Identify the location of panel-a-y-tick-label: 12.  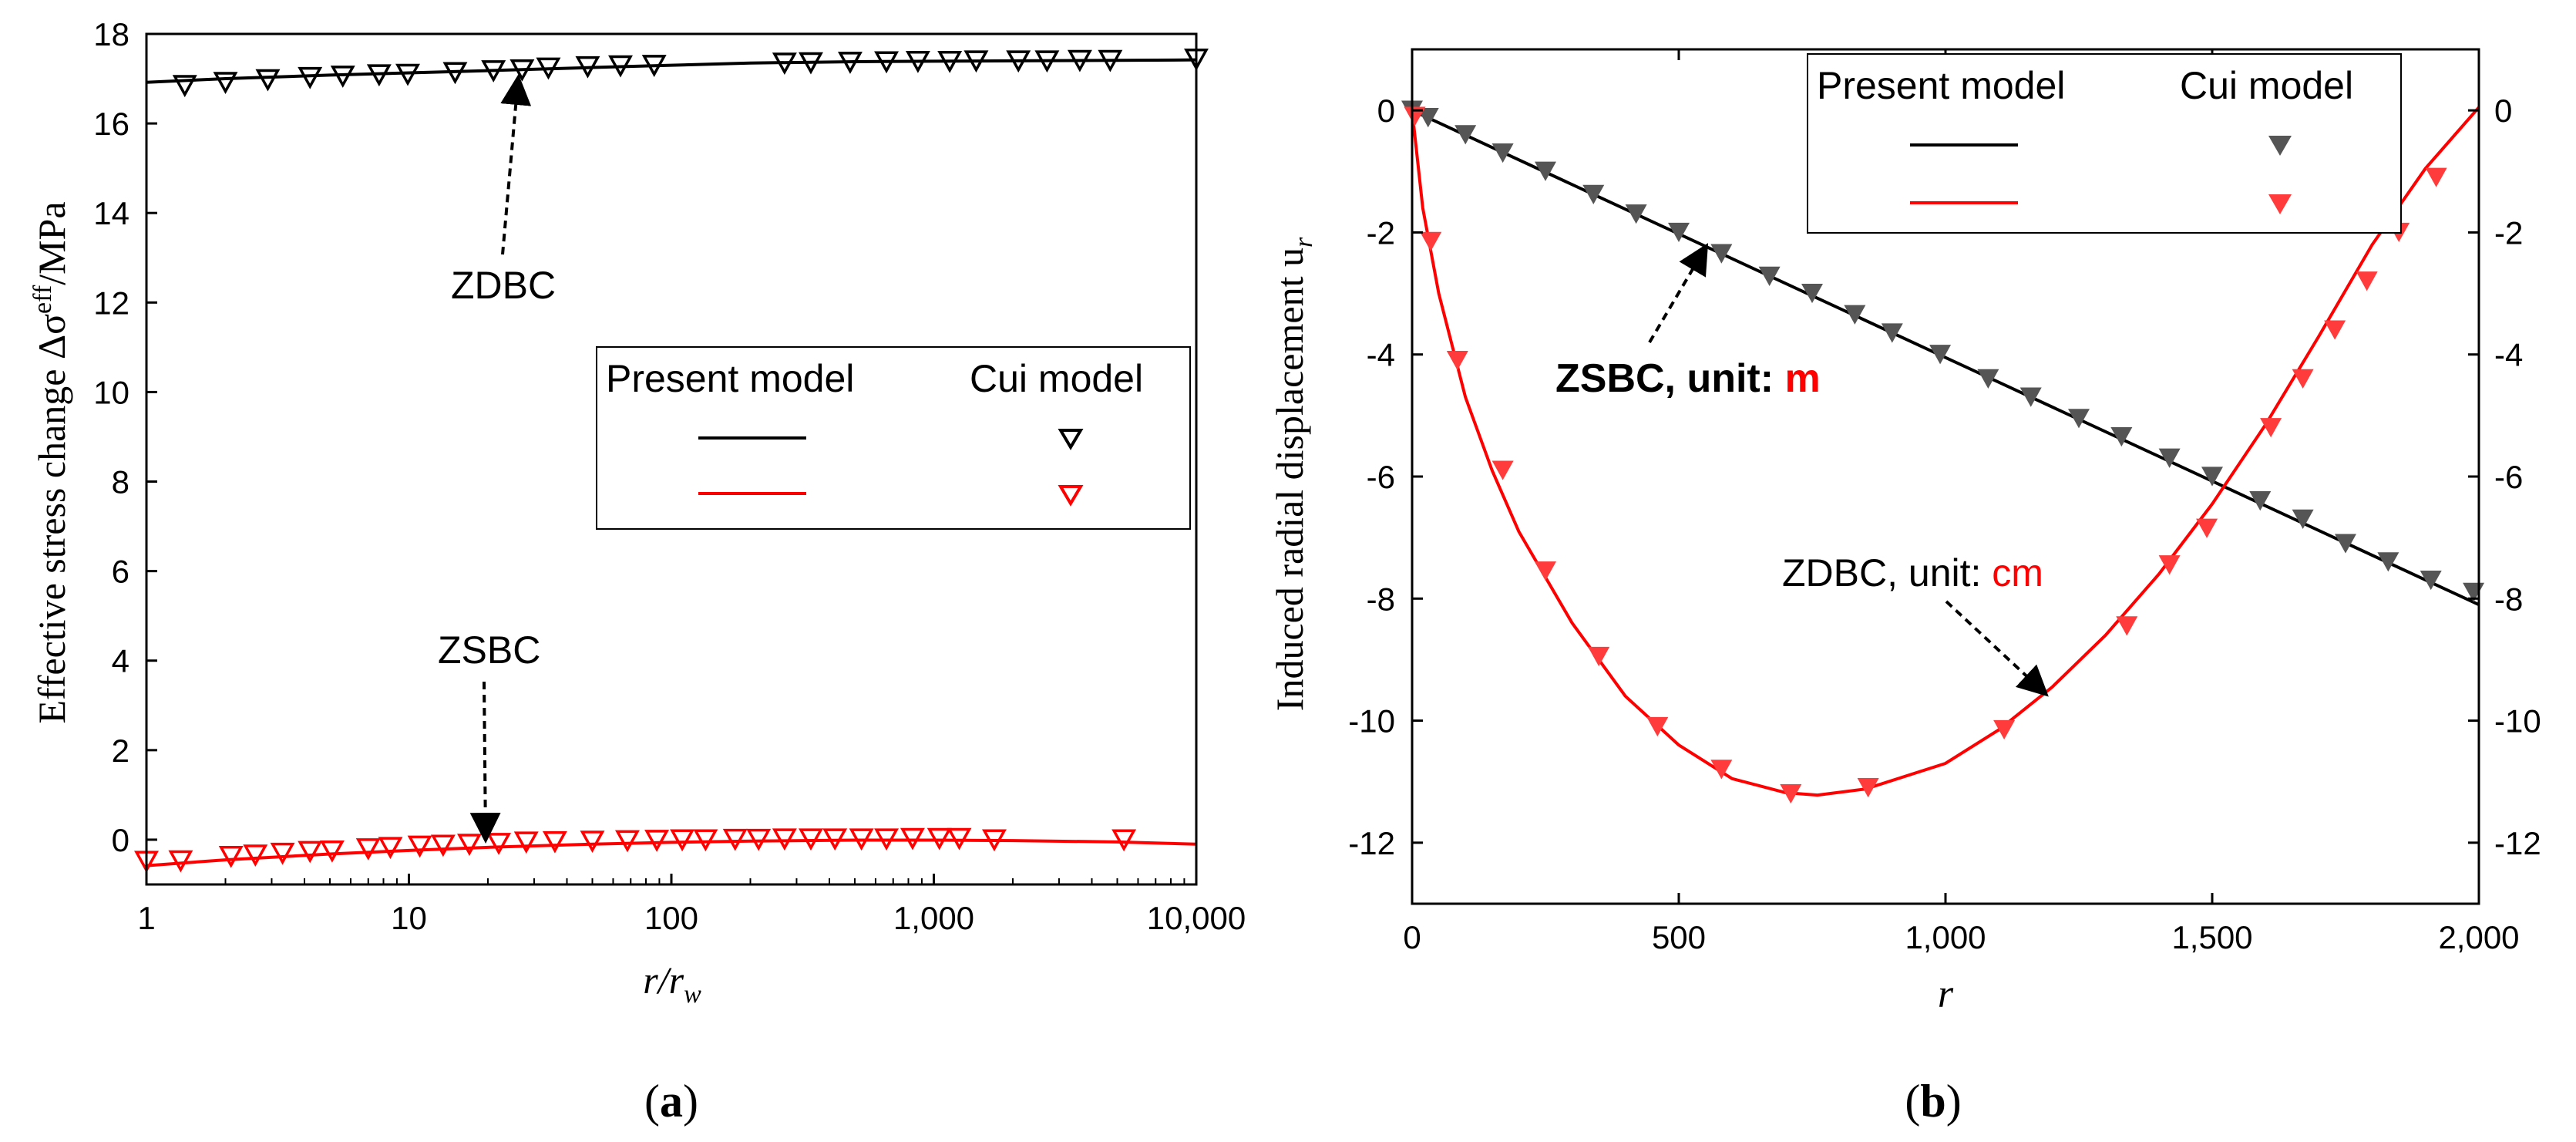
(111, 303).